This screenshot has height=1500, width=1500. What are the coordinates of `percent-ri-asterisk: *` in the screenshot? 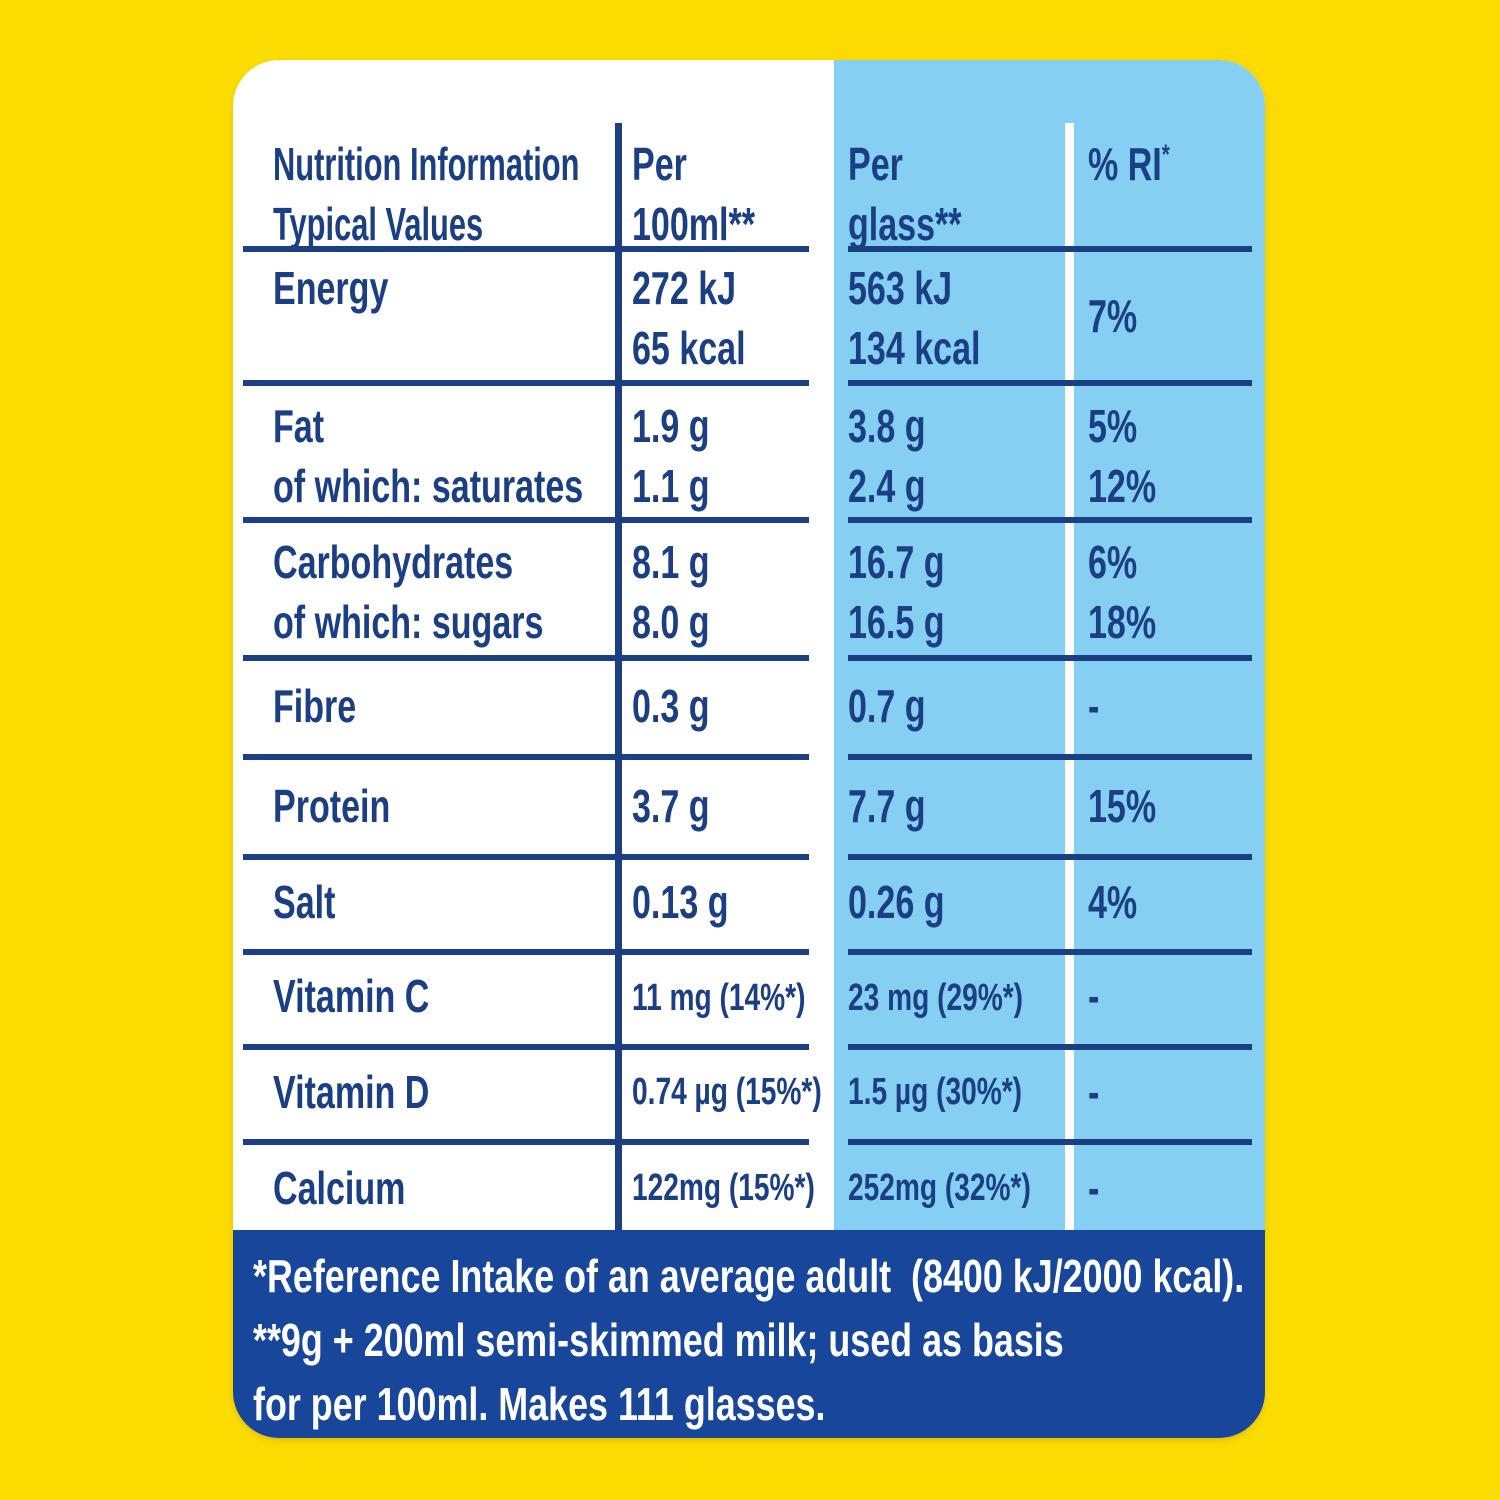 It's located at (1165, 154).